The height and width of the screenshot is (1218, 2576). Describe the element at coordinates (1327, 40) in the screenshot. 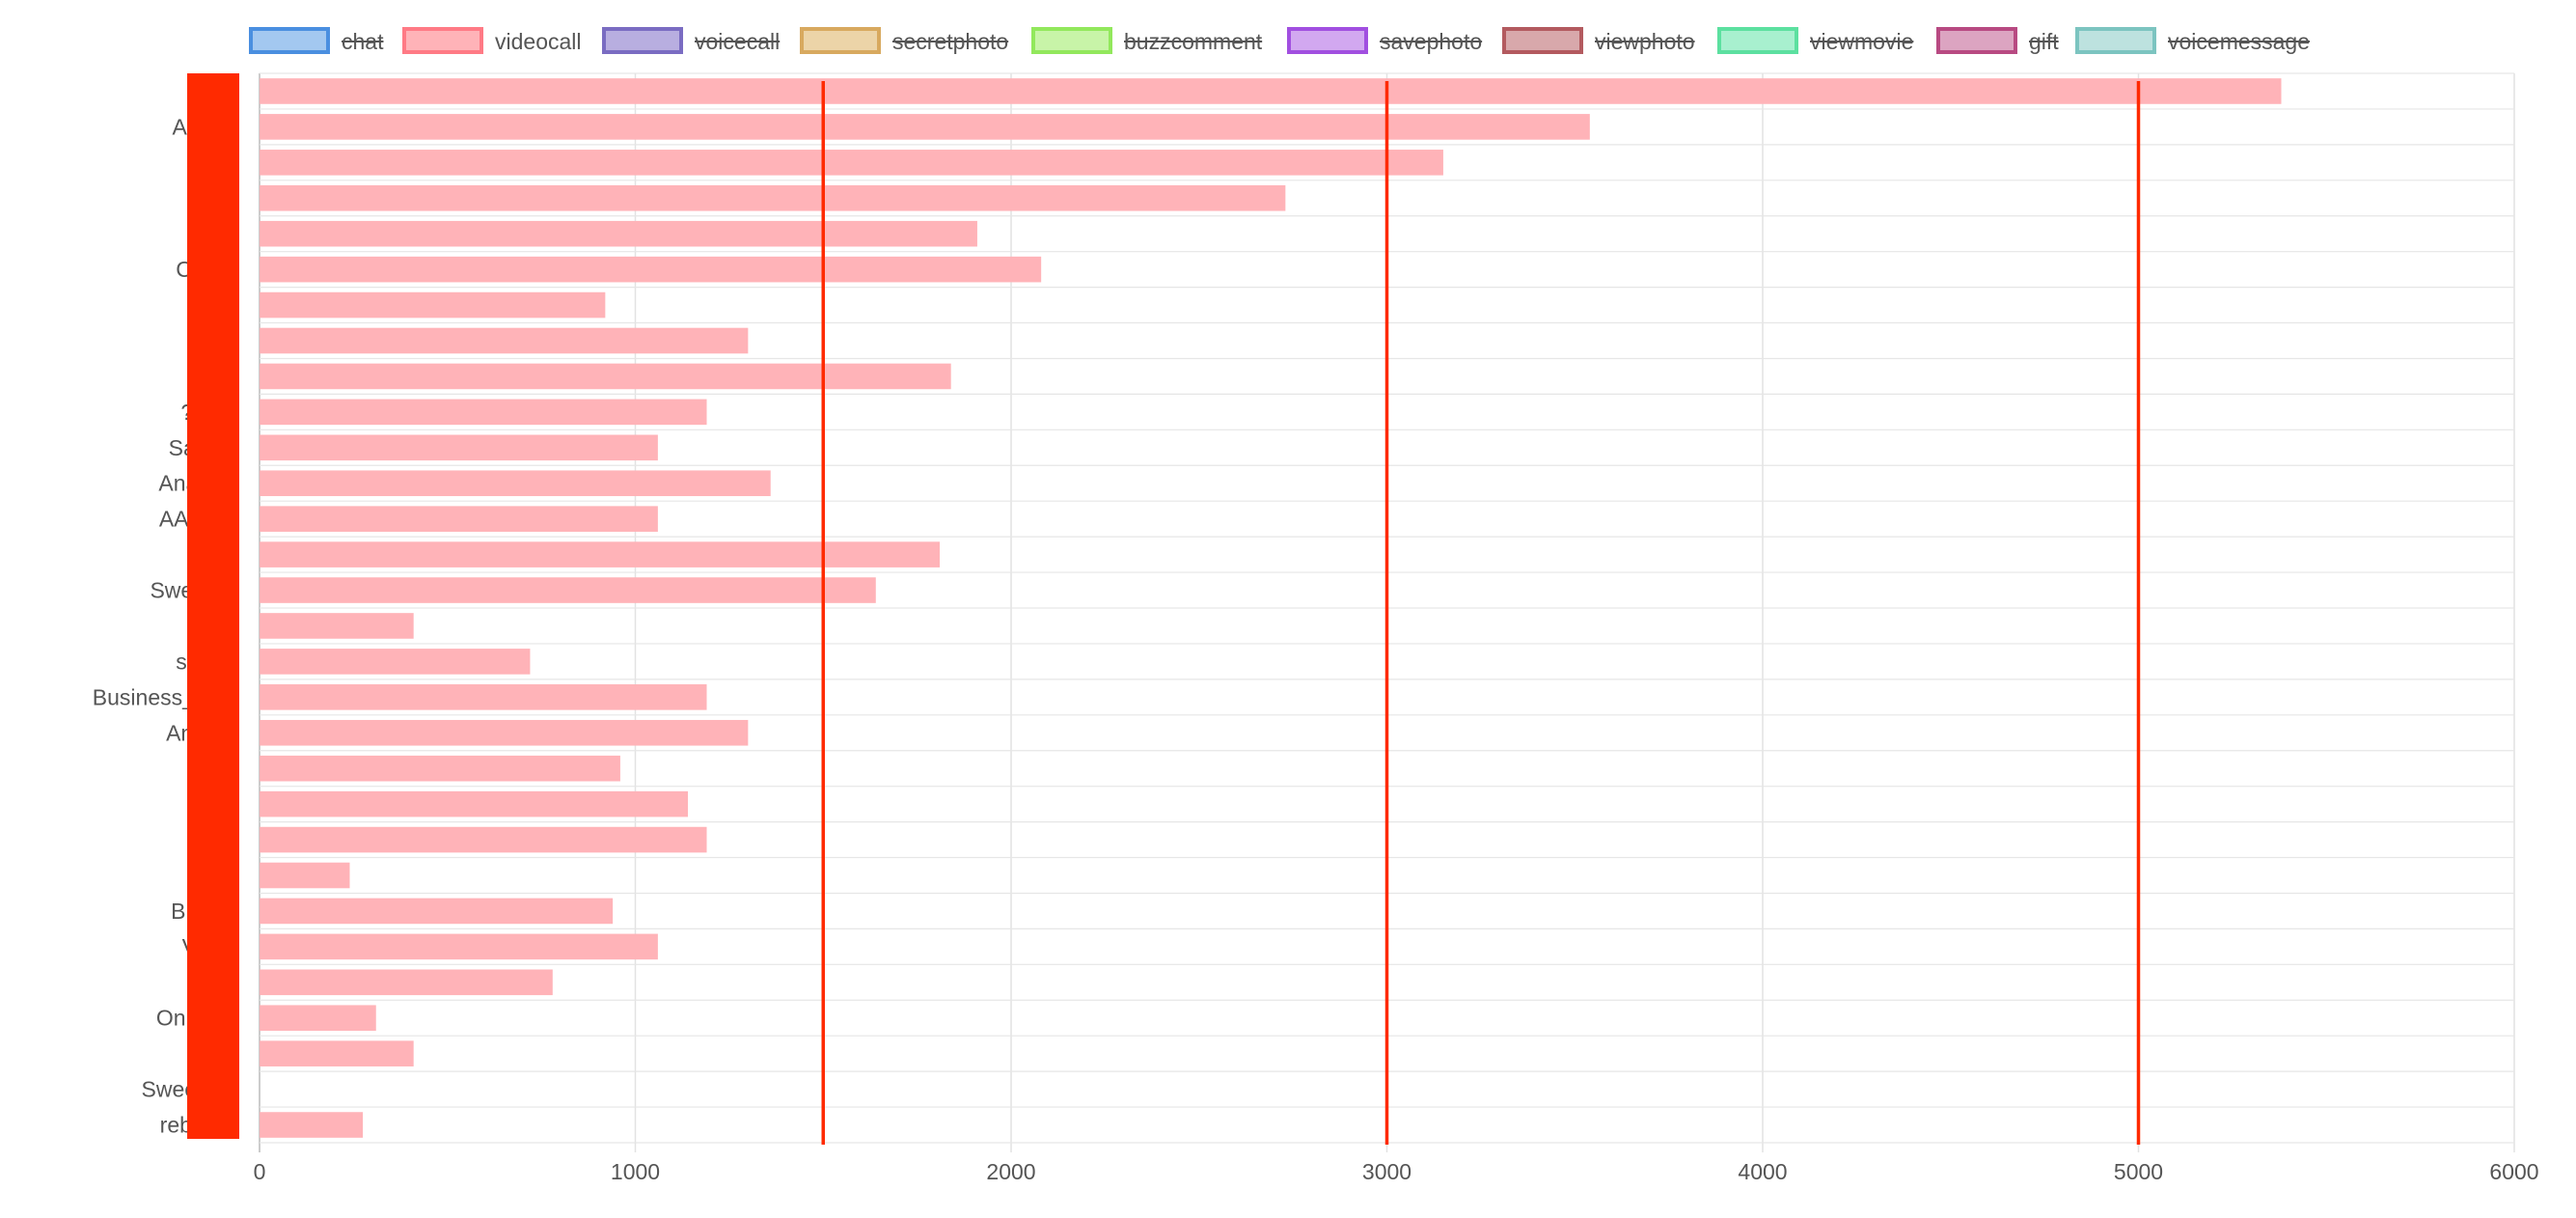

I see `legend-swatch-savephoto` at that location.